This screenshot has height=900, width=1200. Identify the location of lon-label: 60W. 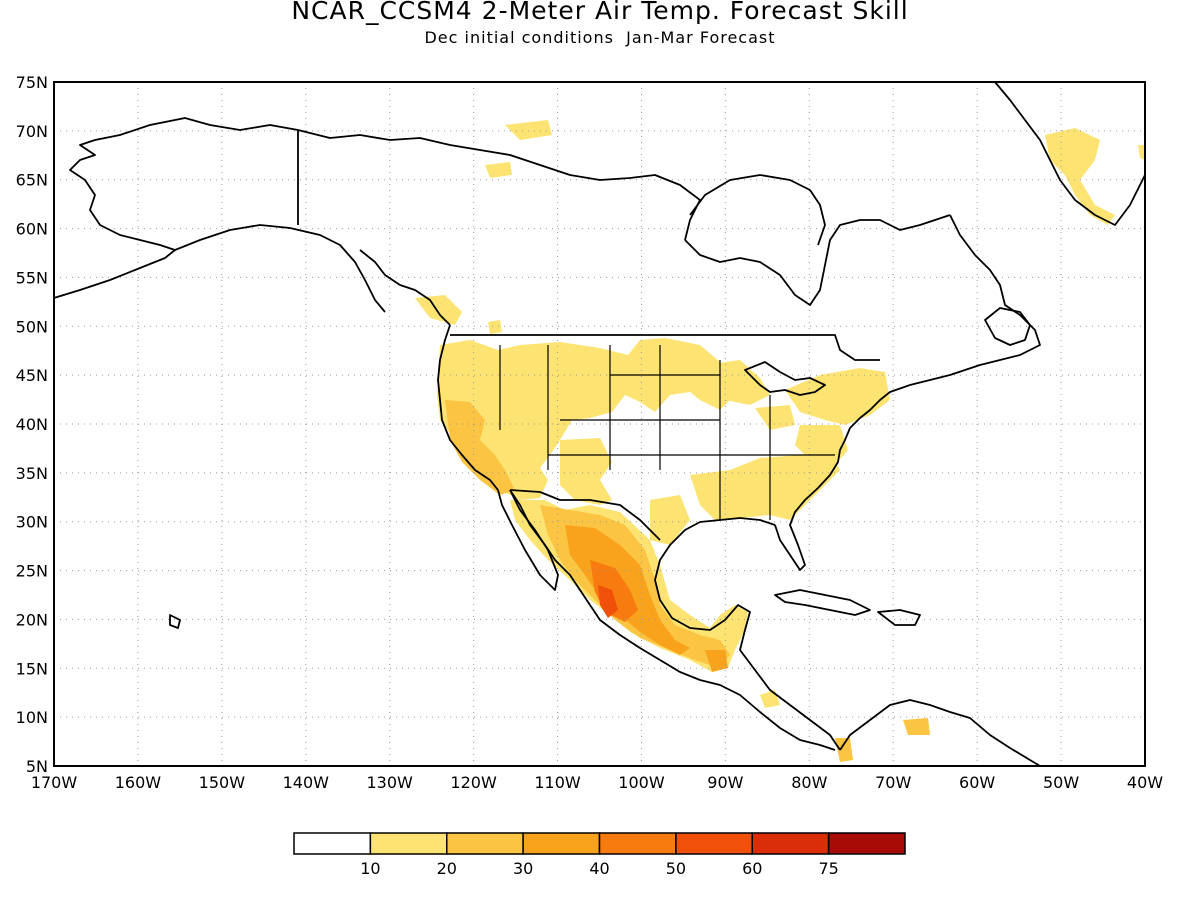
(977, 782).